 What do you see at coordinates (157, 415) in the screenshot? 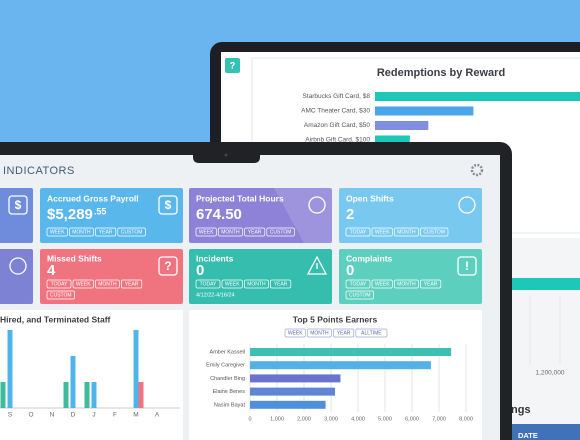
I see `x-tick-label: A` at bounding box center [157, 415].